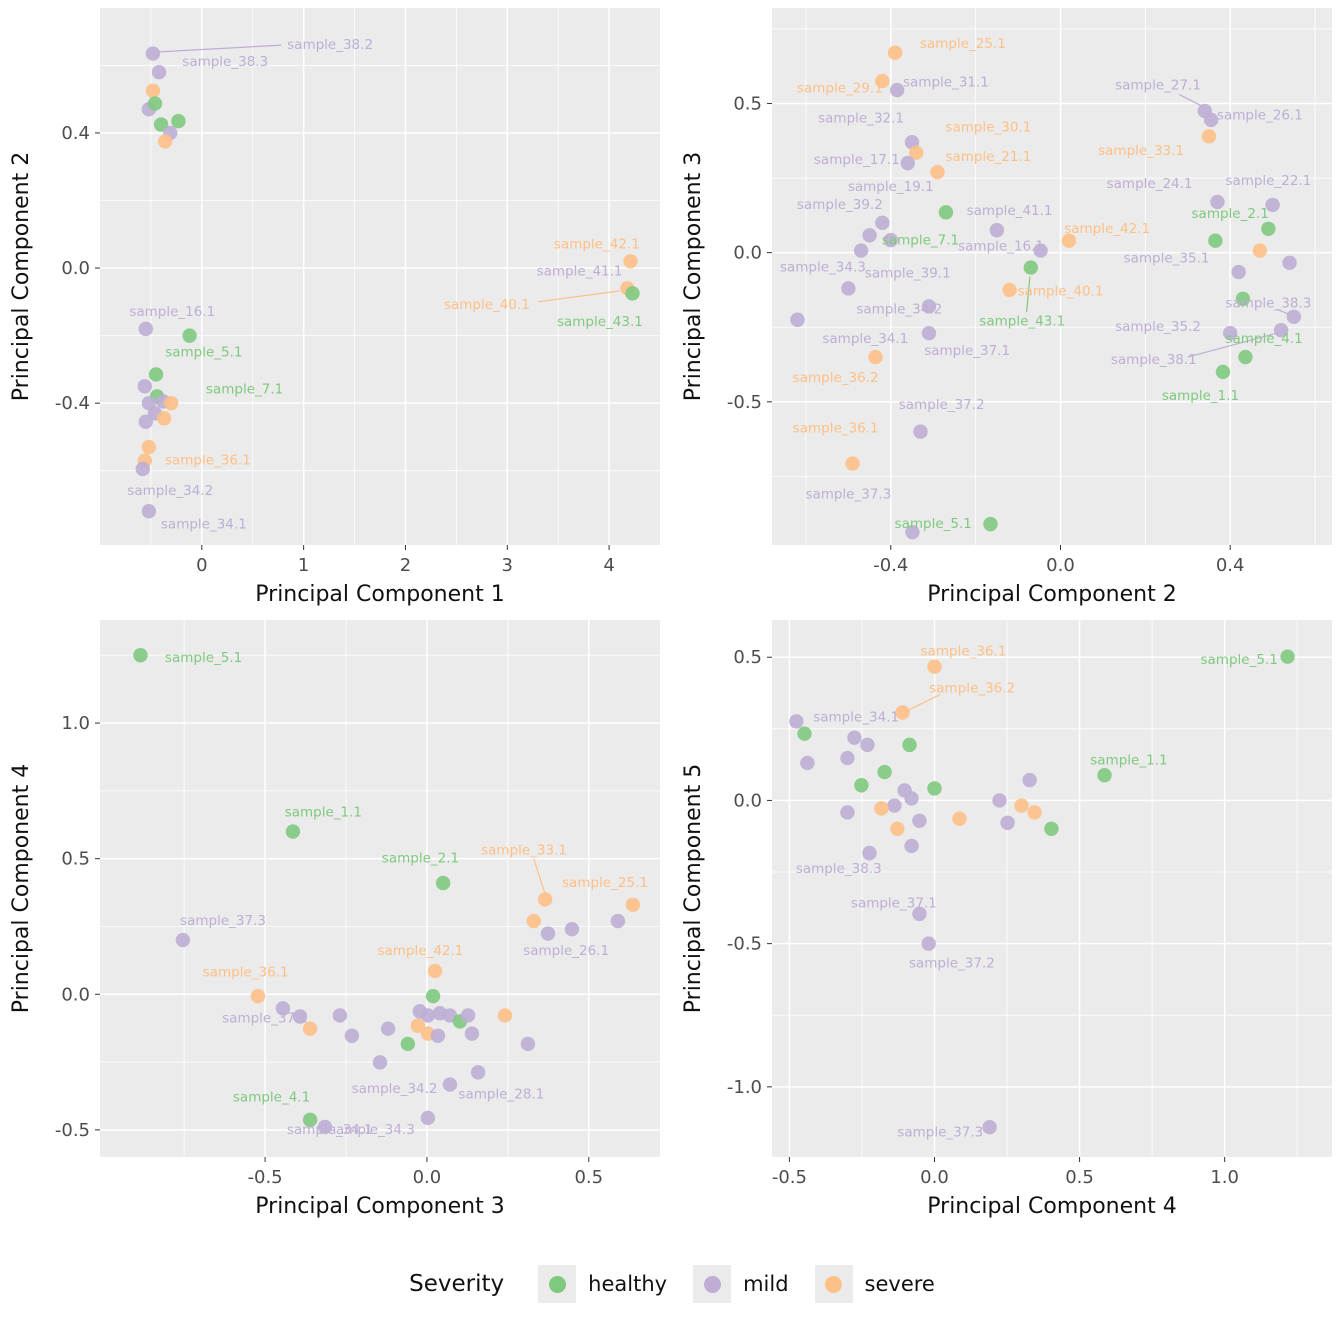  What do you see at coordinates (861, 118) in the screenshot?
I see `point-label: sample_32.1` at bounding box center [861, 118].